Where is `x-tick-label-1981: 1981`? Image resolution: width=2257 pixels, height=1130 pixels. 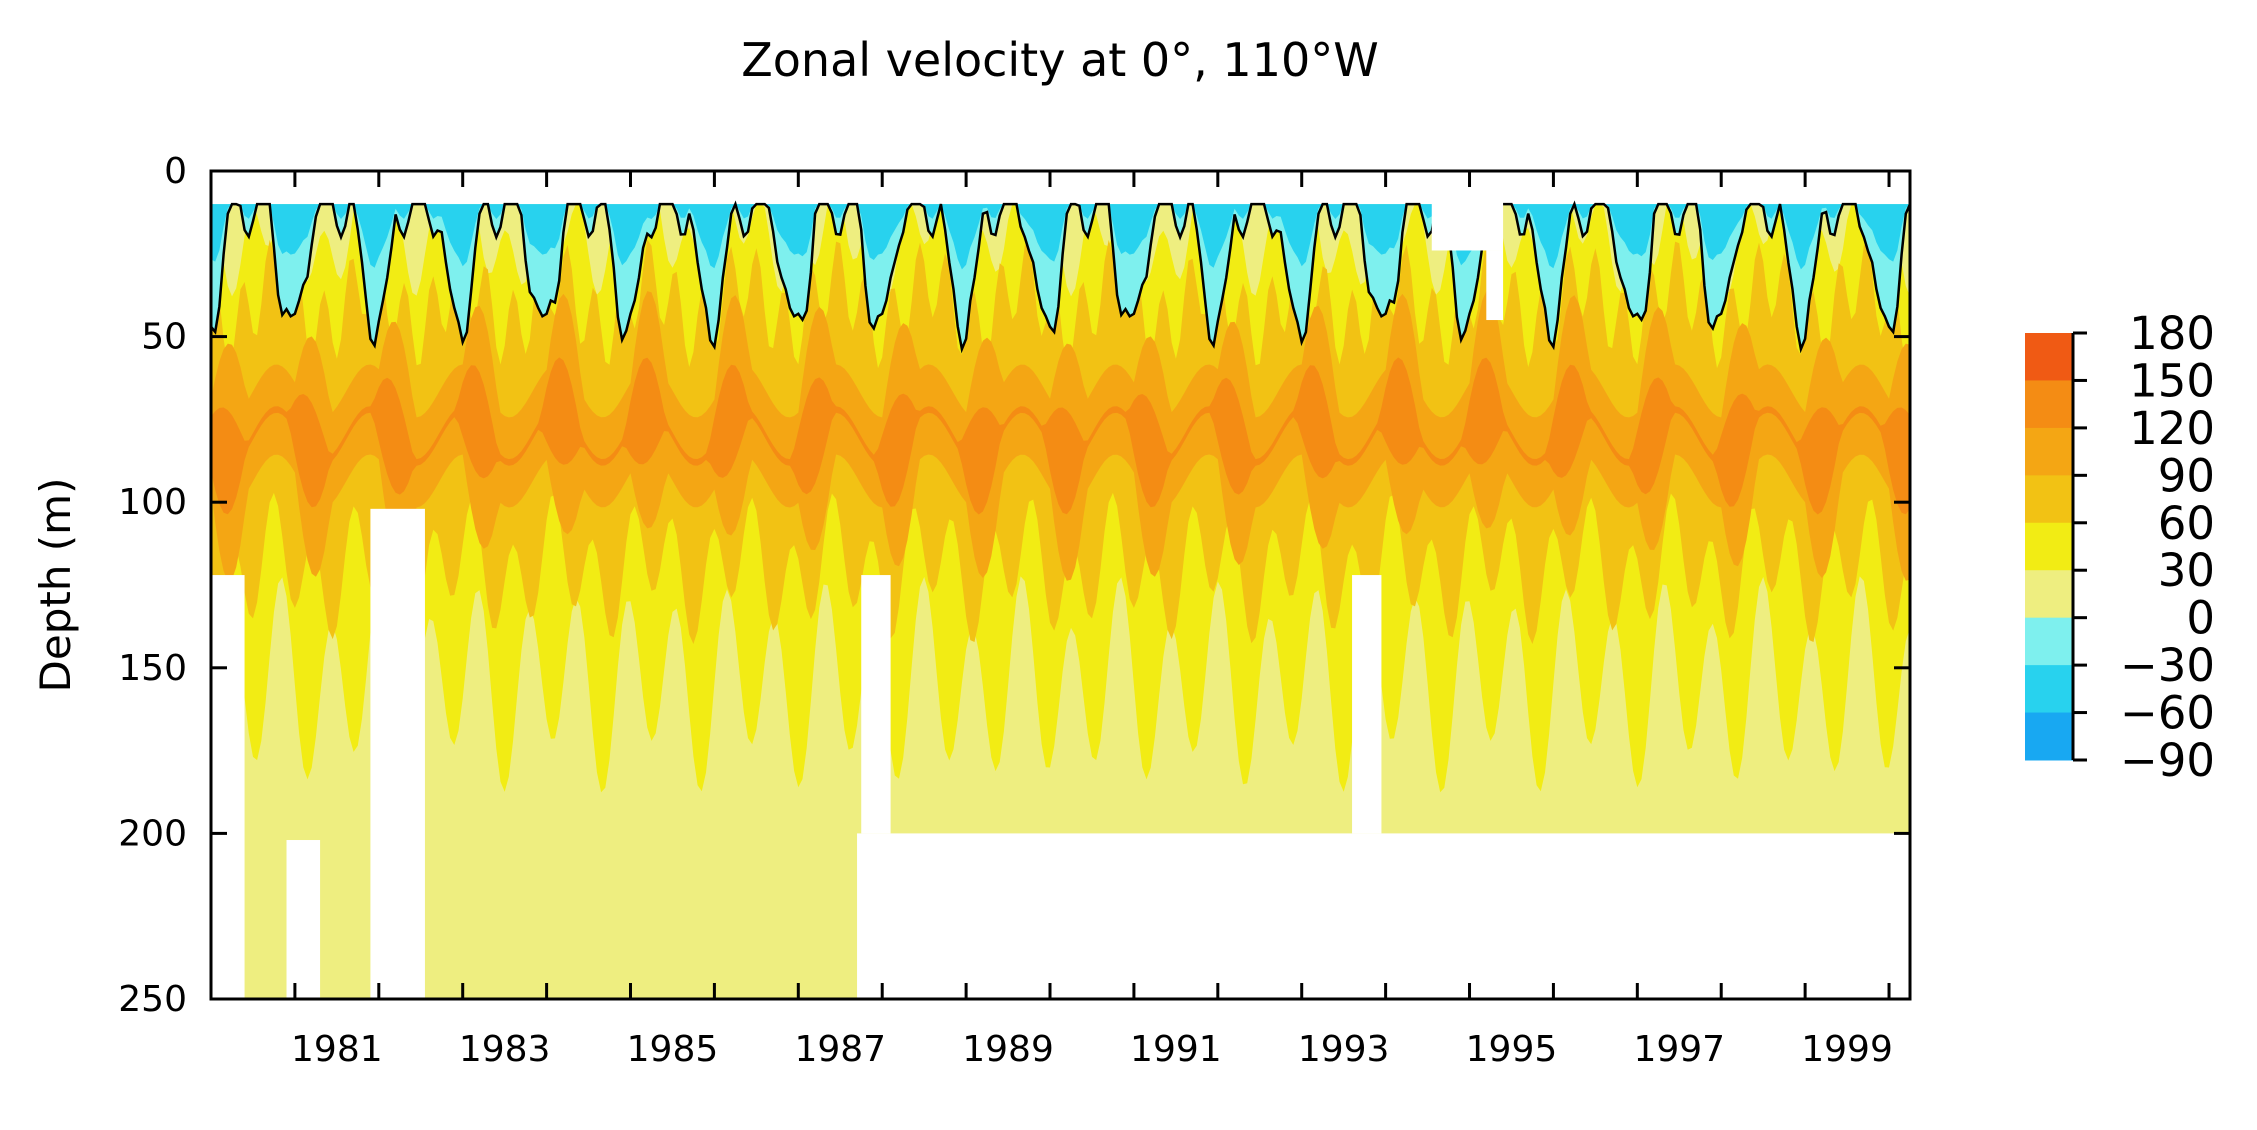 x-tick-label-1981: 1981 is located at coordinates (337, 1049).